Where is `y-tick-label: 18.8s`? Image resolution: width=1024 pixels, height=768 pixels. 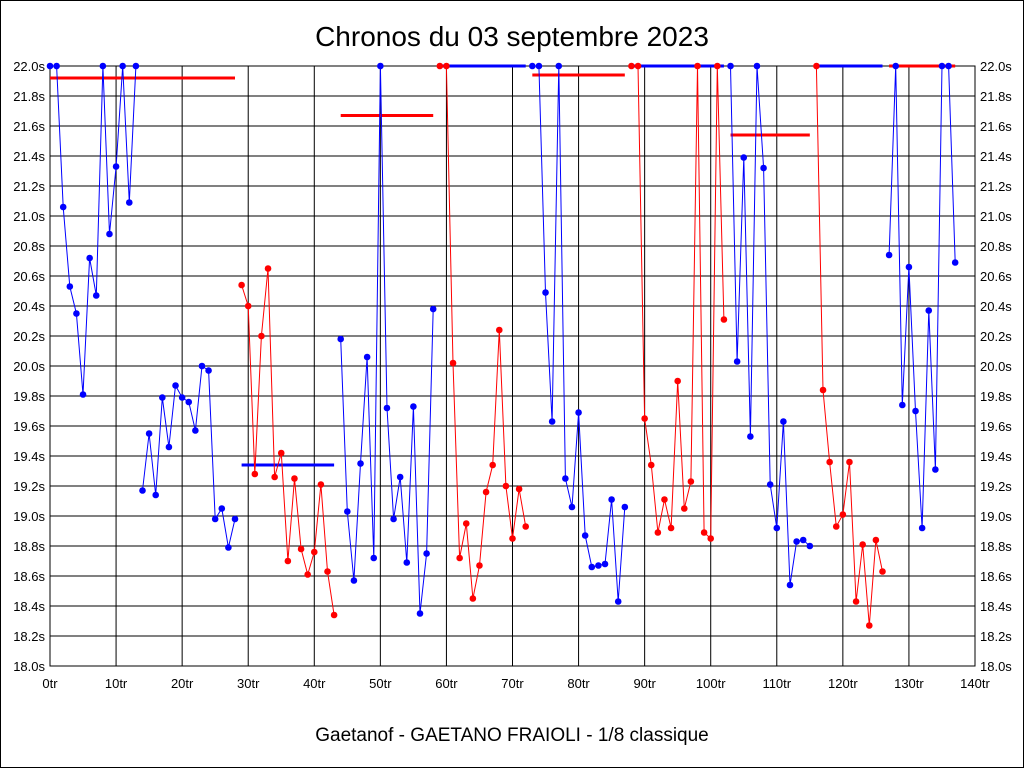
y-tick-label: 18.8s is located at coordinates (29, 546).